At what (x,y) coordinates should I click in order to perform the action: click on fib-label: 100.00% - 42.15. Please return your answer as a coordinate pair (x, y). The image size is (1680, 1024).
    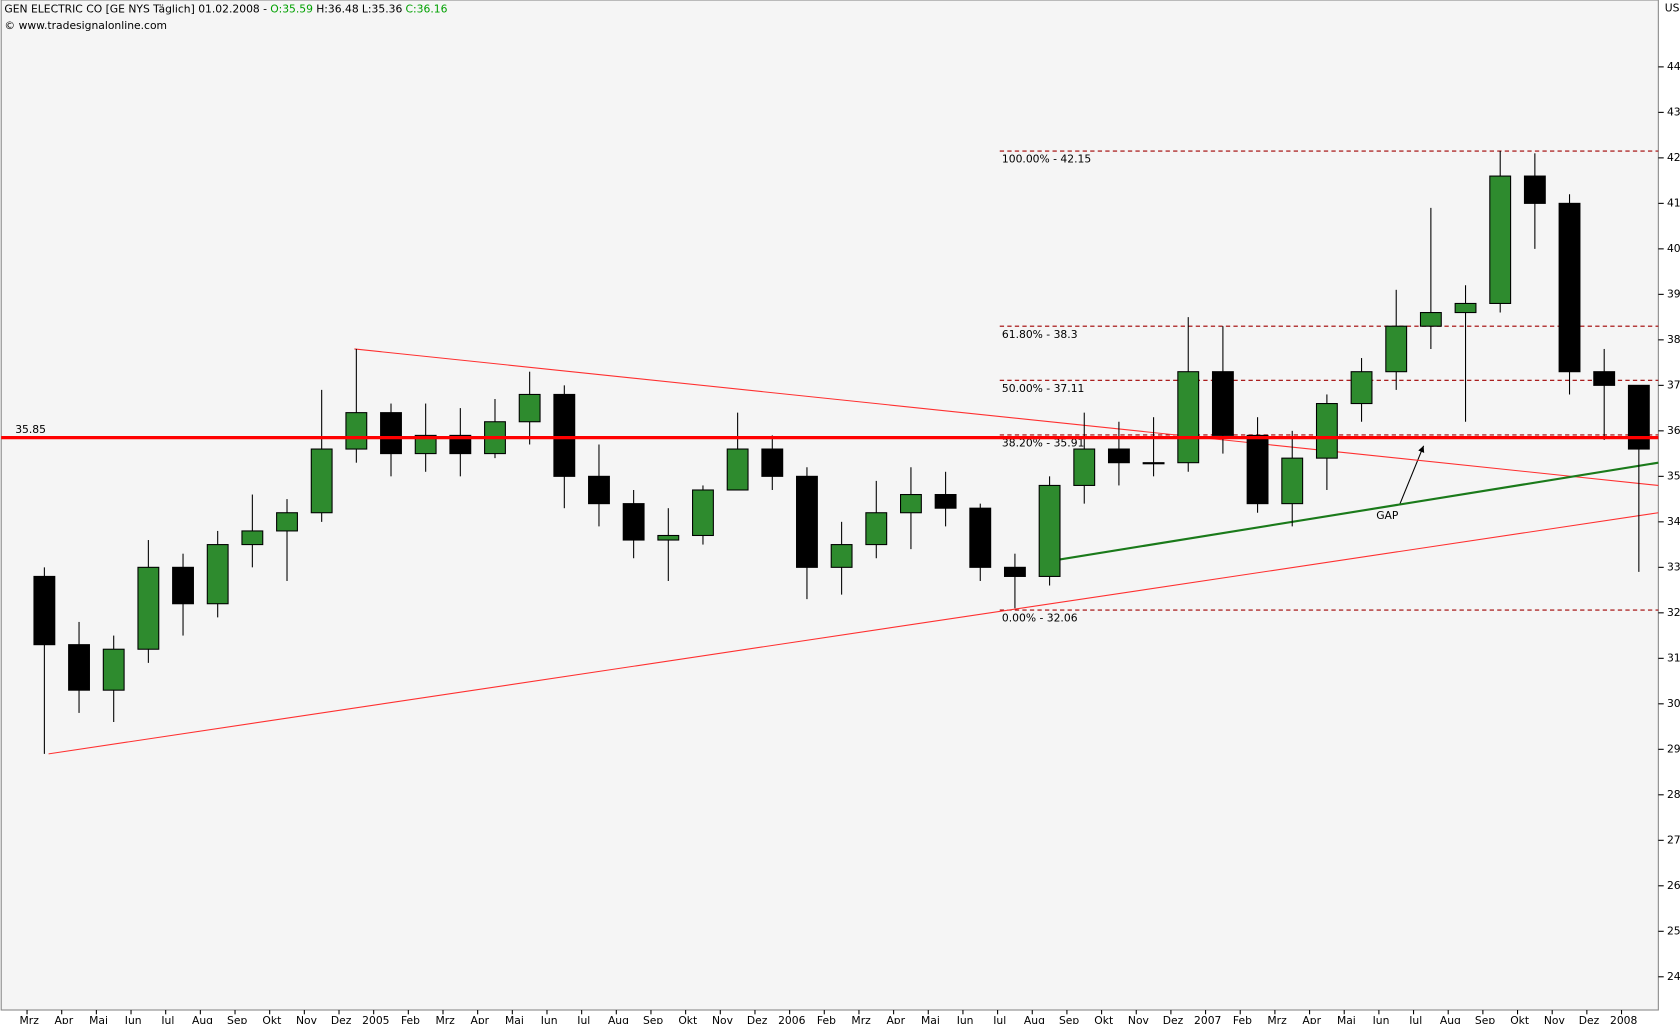
    Looking at the image, I should click on (1046, 159).